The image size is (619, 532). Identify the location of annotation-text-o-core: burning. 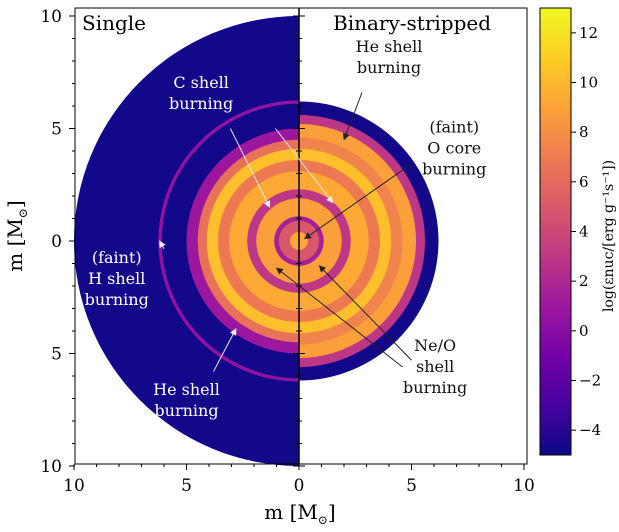
(454, 169).